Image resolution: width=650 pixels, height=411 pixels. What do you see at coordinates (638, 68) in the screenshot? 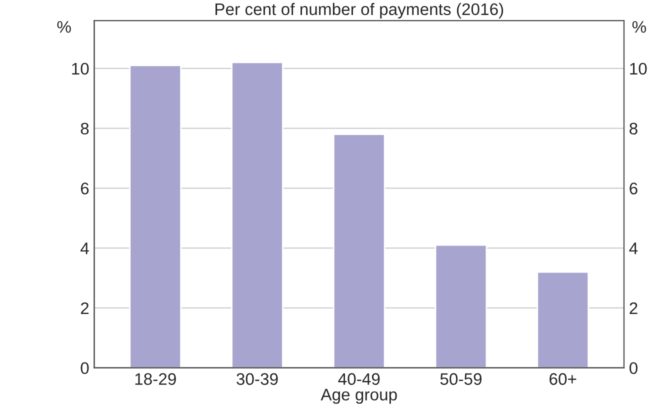
I see `y2-tick-label: 10` at bounding box center [638, 68].